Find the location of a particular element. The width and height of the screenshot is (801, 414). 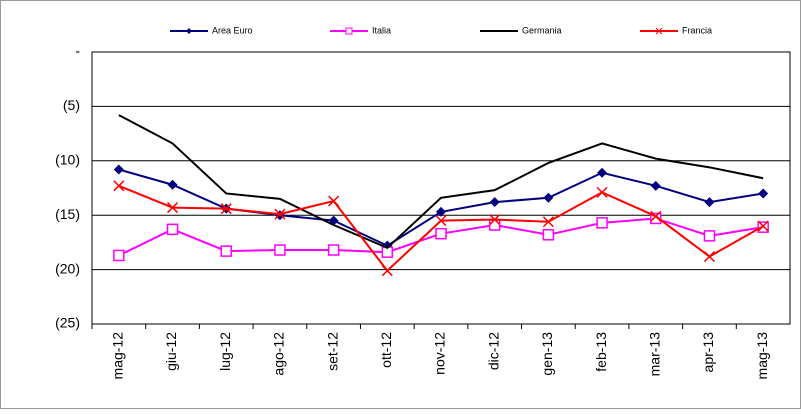

x-tick-label: mag-13 is located at coordinates (762, 356).